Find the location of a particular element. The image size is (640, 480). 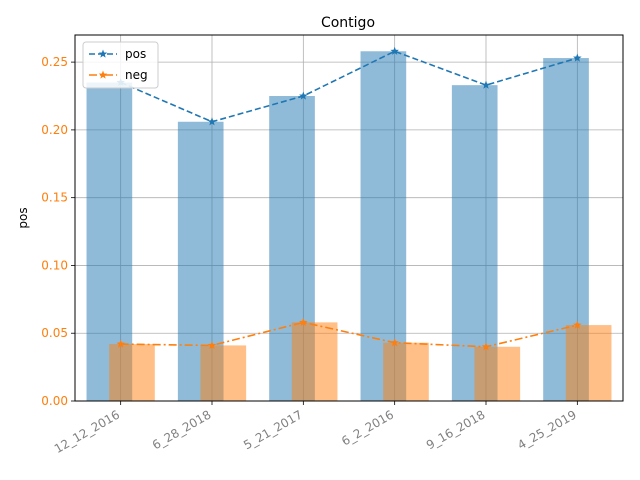

y-tick-label: 0.00 is located at coordinates (54, 401).